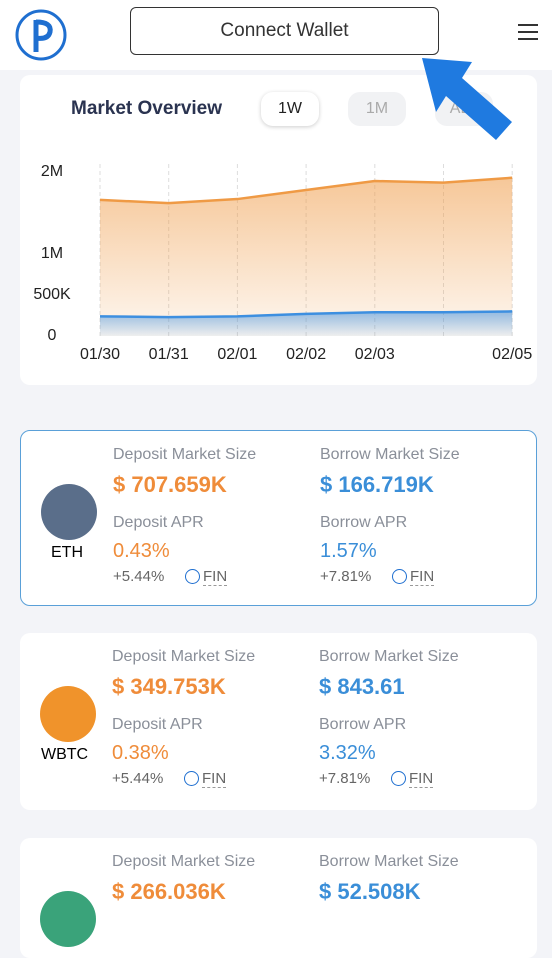 Image resolution: width=552 pixels, height=958 pixels. What do you see at coordinates (52, 335) in the screenshot?
I see `y-tick-label: 0` at bounding box center [52, 335].